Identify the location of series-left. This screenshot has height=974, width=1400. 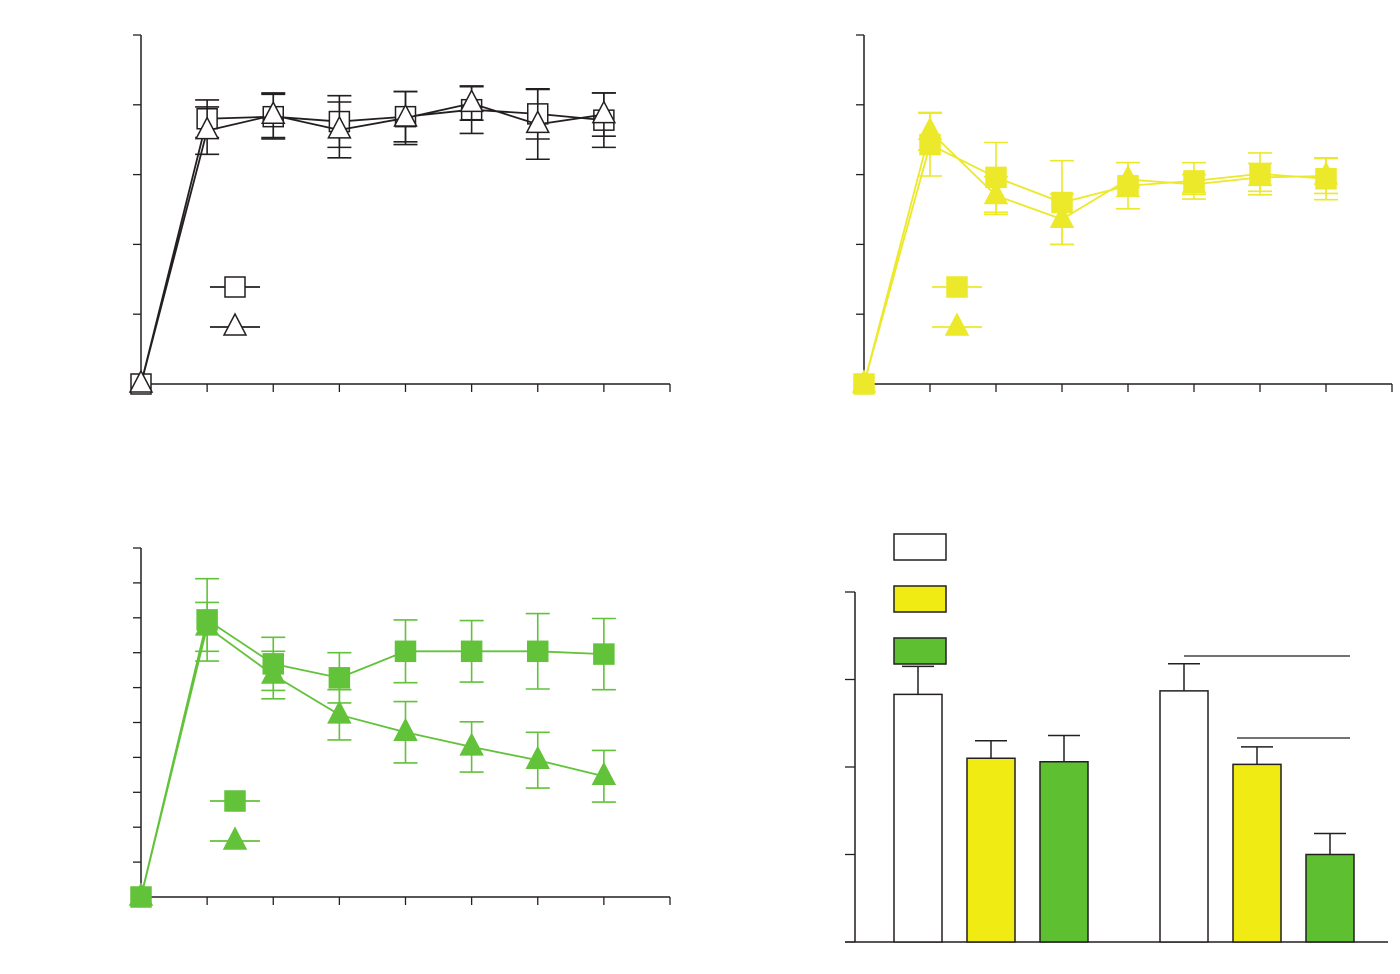
(1095, 253).